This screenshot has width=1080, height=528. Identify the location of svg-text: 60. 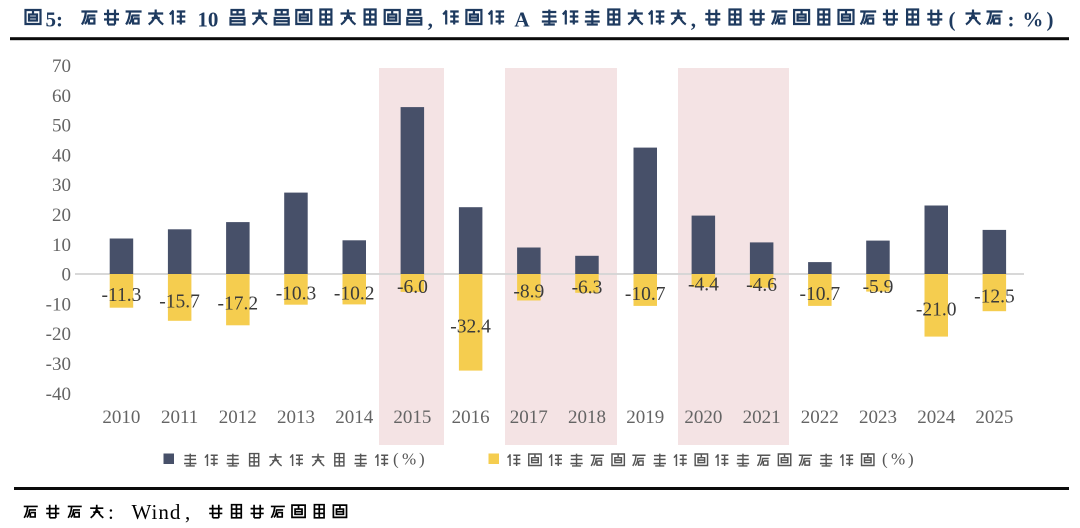
(61, 96).